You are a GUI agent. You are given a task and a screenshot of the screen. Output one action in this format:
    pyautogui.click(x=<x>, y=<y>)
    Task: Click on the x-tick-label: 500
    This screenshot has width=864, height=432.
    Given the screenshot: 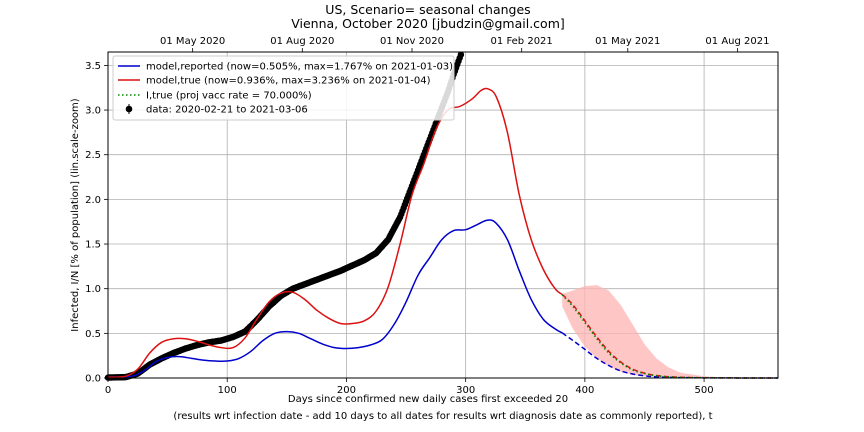 What is the action you would take?
    pyautogui.click(x=704, y=390)
    